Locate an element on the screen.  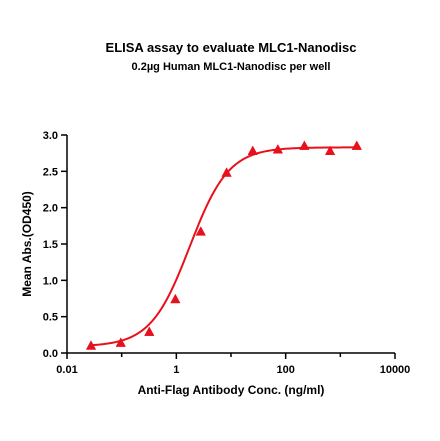
chart-title: ELISA assay to evaluate MLC1-Nanodisc is located at coordinates (231, 47).